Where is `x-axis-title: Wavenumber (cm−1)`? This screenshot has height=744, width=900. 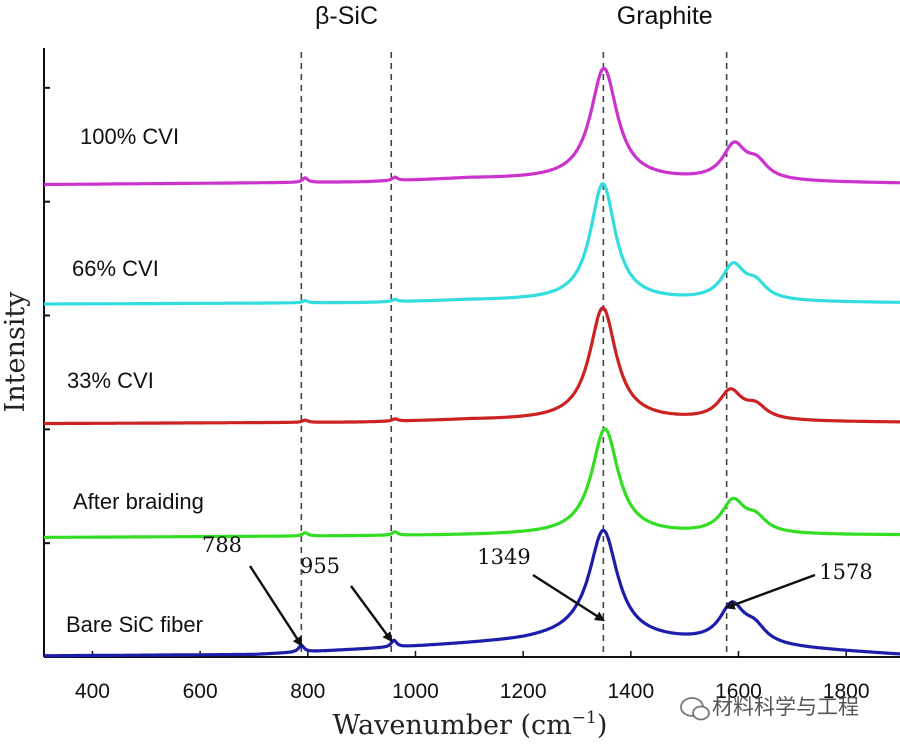 x-axis-title: Wavenumber (cm−1) is located at coordinates (470, 724).